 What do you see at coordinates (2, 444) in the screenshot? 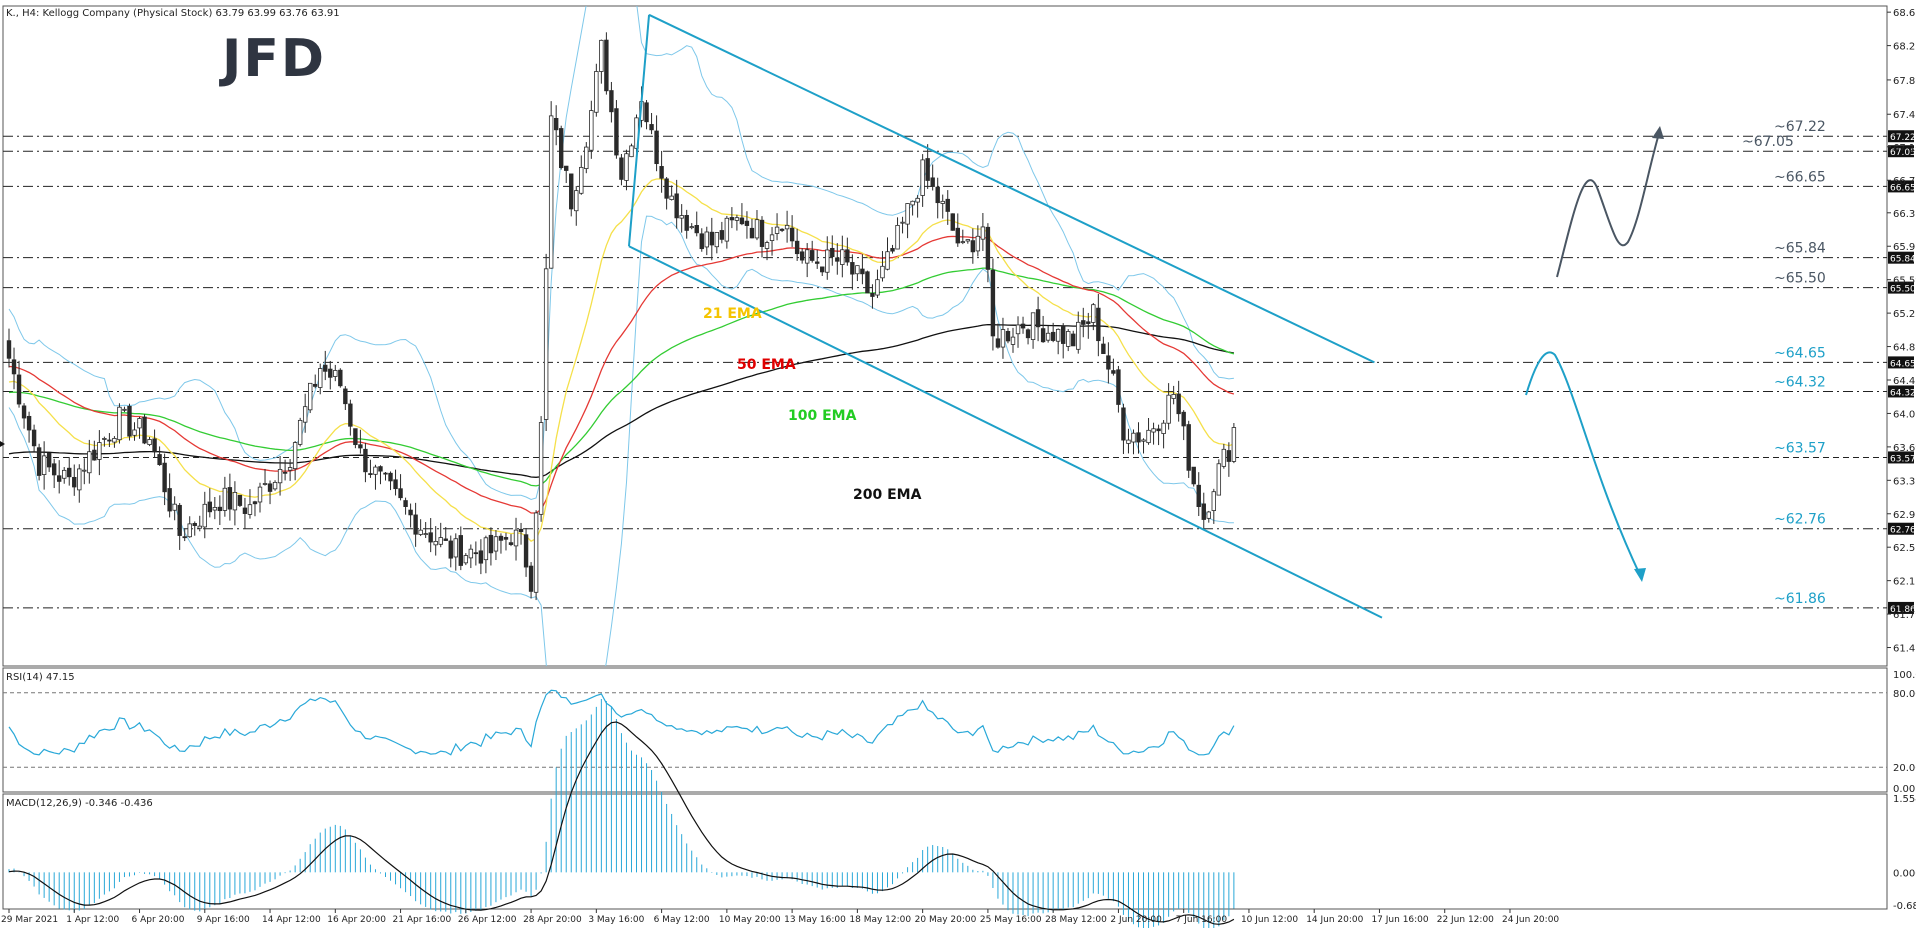
I see `current-price-marker` at bounding box center [2, 444].